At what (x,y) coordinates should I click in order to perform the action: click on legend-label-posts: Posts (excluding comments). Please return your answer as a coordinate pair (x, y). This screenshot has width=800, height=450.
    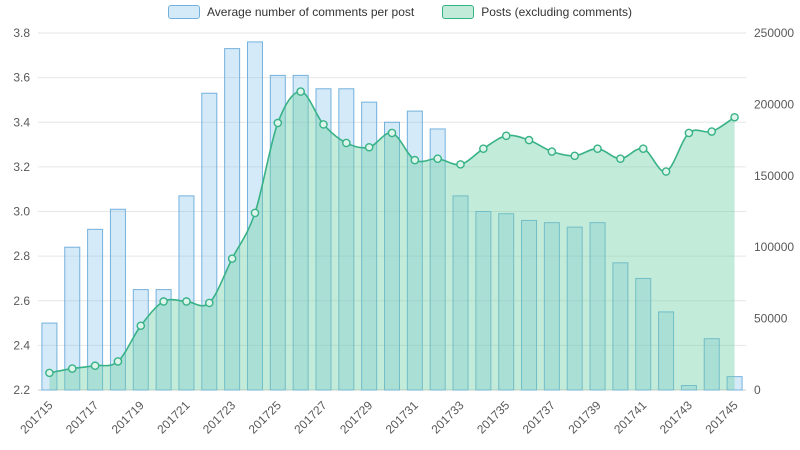
    Looking at the image, I should click on (556, 12).